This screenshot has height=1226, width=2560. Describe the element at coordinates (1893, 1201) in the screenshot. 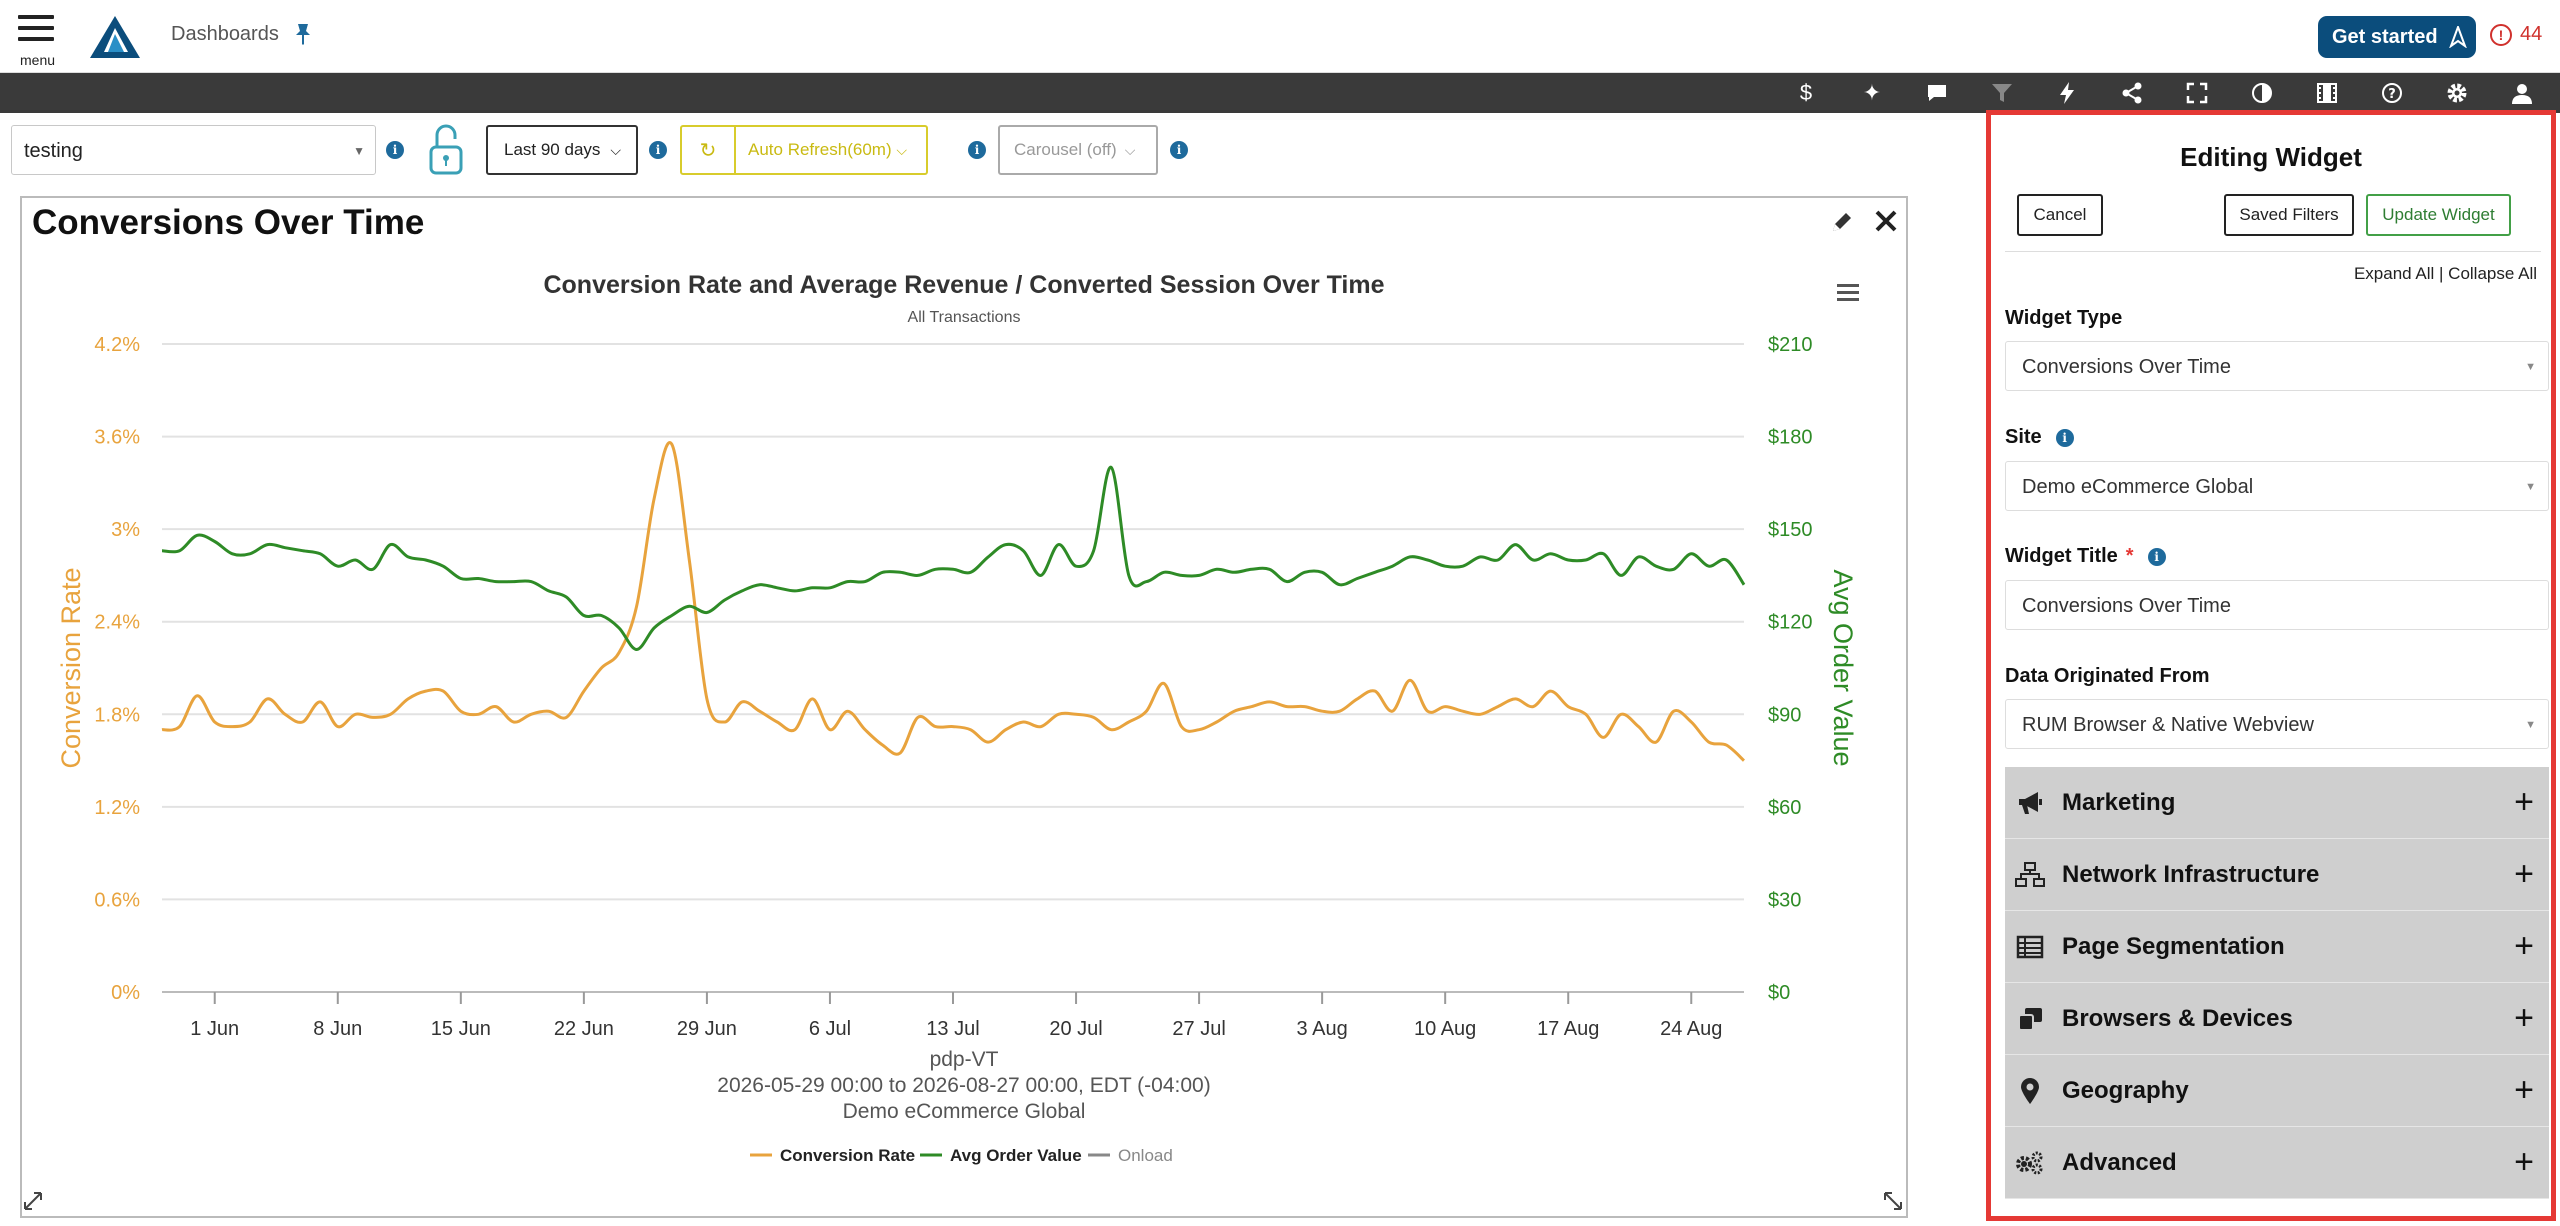

I see `resize-handle-icon` at that location.